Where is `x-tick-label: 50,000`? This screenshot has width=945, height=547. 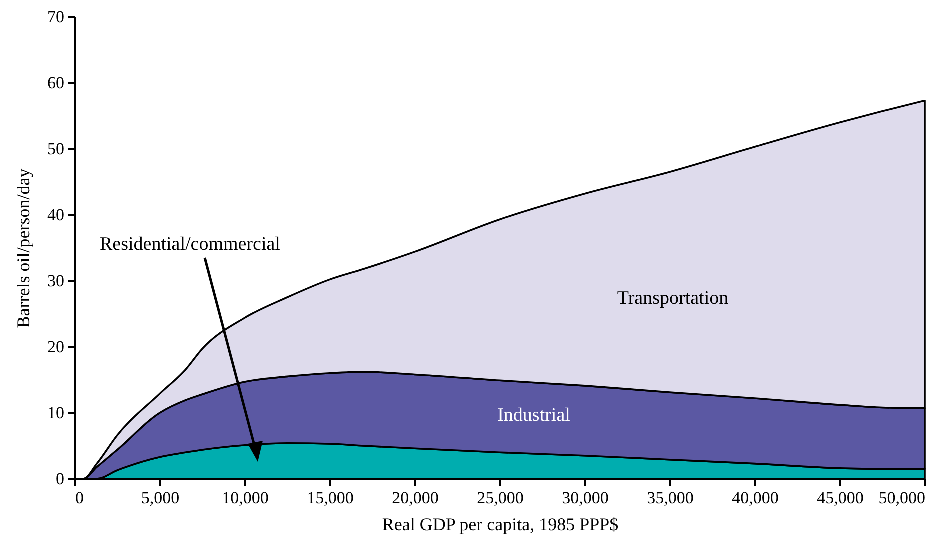 x-tick-label: 50,000 is located at coordinates (902, 498).